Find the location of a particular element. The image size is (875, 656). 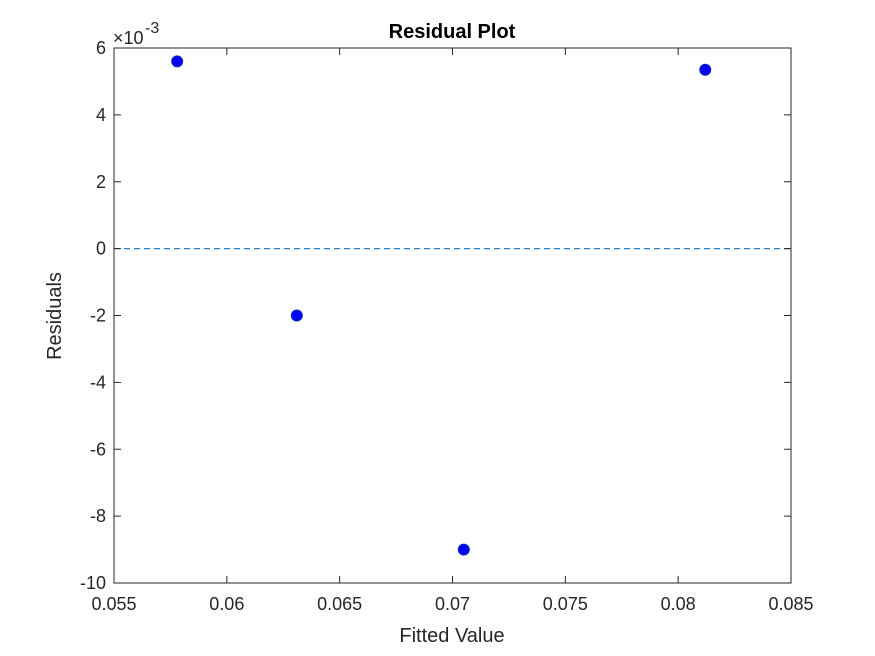

y-tick-label: 4 is located at coordinates (101, 115).